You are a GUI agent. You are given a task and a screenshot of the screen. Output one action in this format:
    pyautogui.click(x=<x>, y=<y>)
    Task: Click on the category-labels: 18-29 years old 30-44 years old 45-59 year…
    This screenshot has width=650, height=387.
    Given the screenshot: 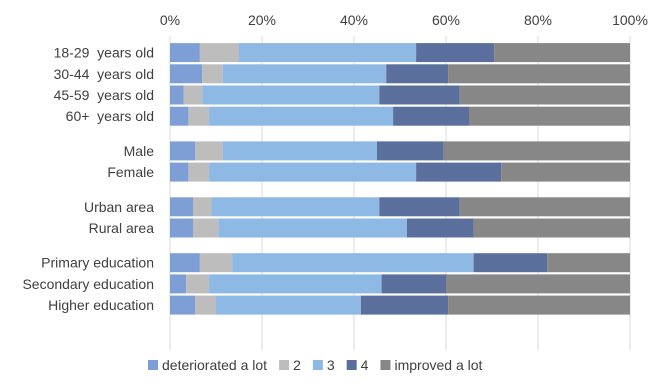 What is the action you would take?
    pyautogui.click(x=88, y=179)
    